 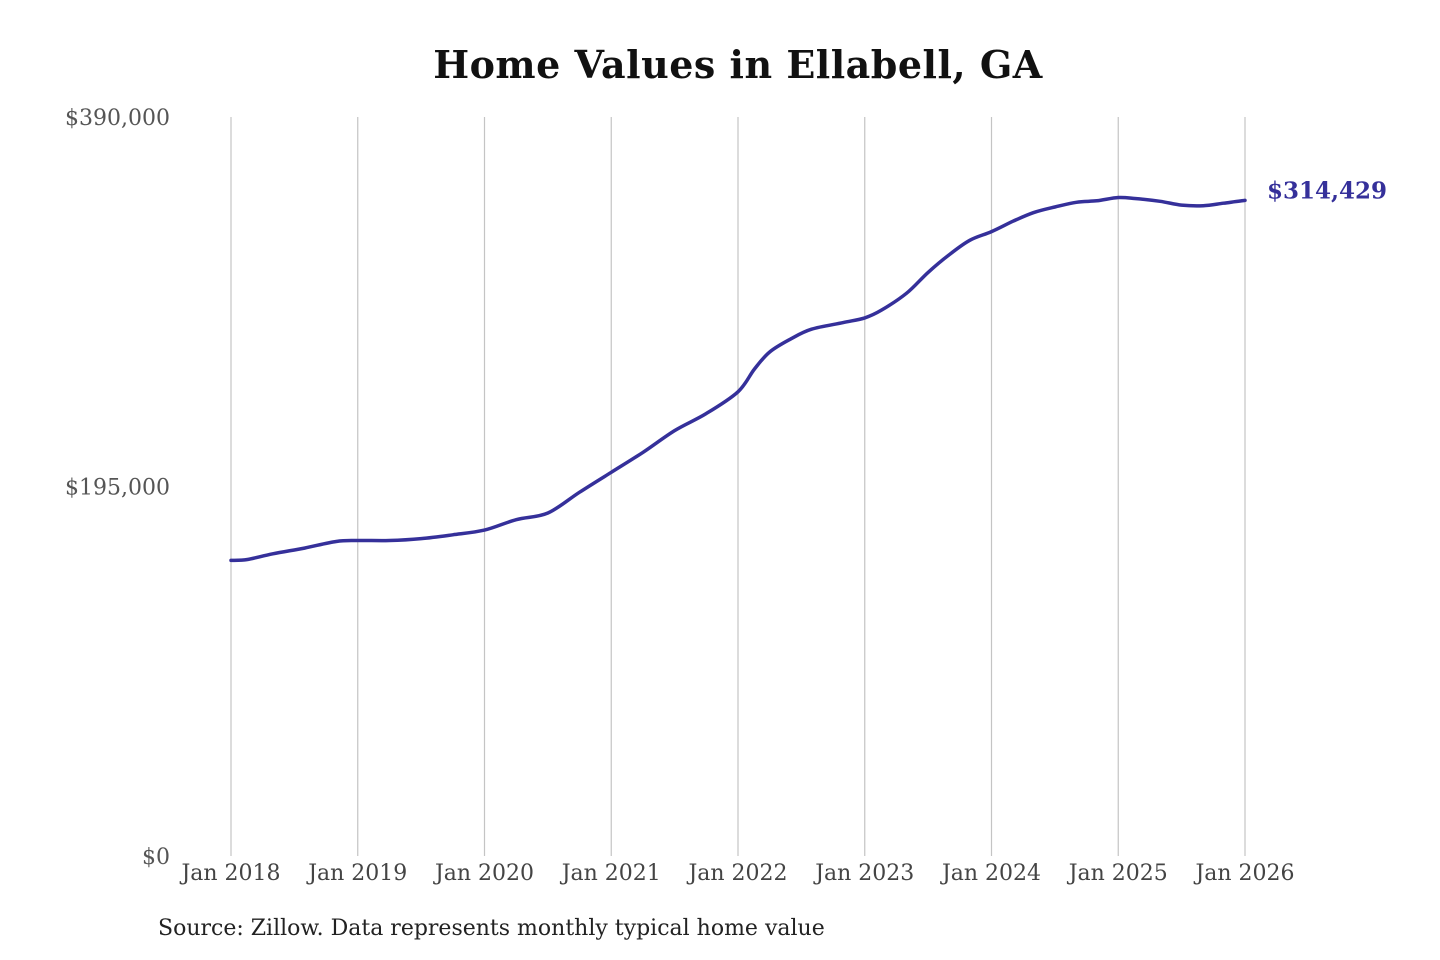 What do you see at coordinates (990, 873) in the screenshot?
I see `x-tick-label: Jan 2024` at bounding box center [990, 873].